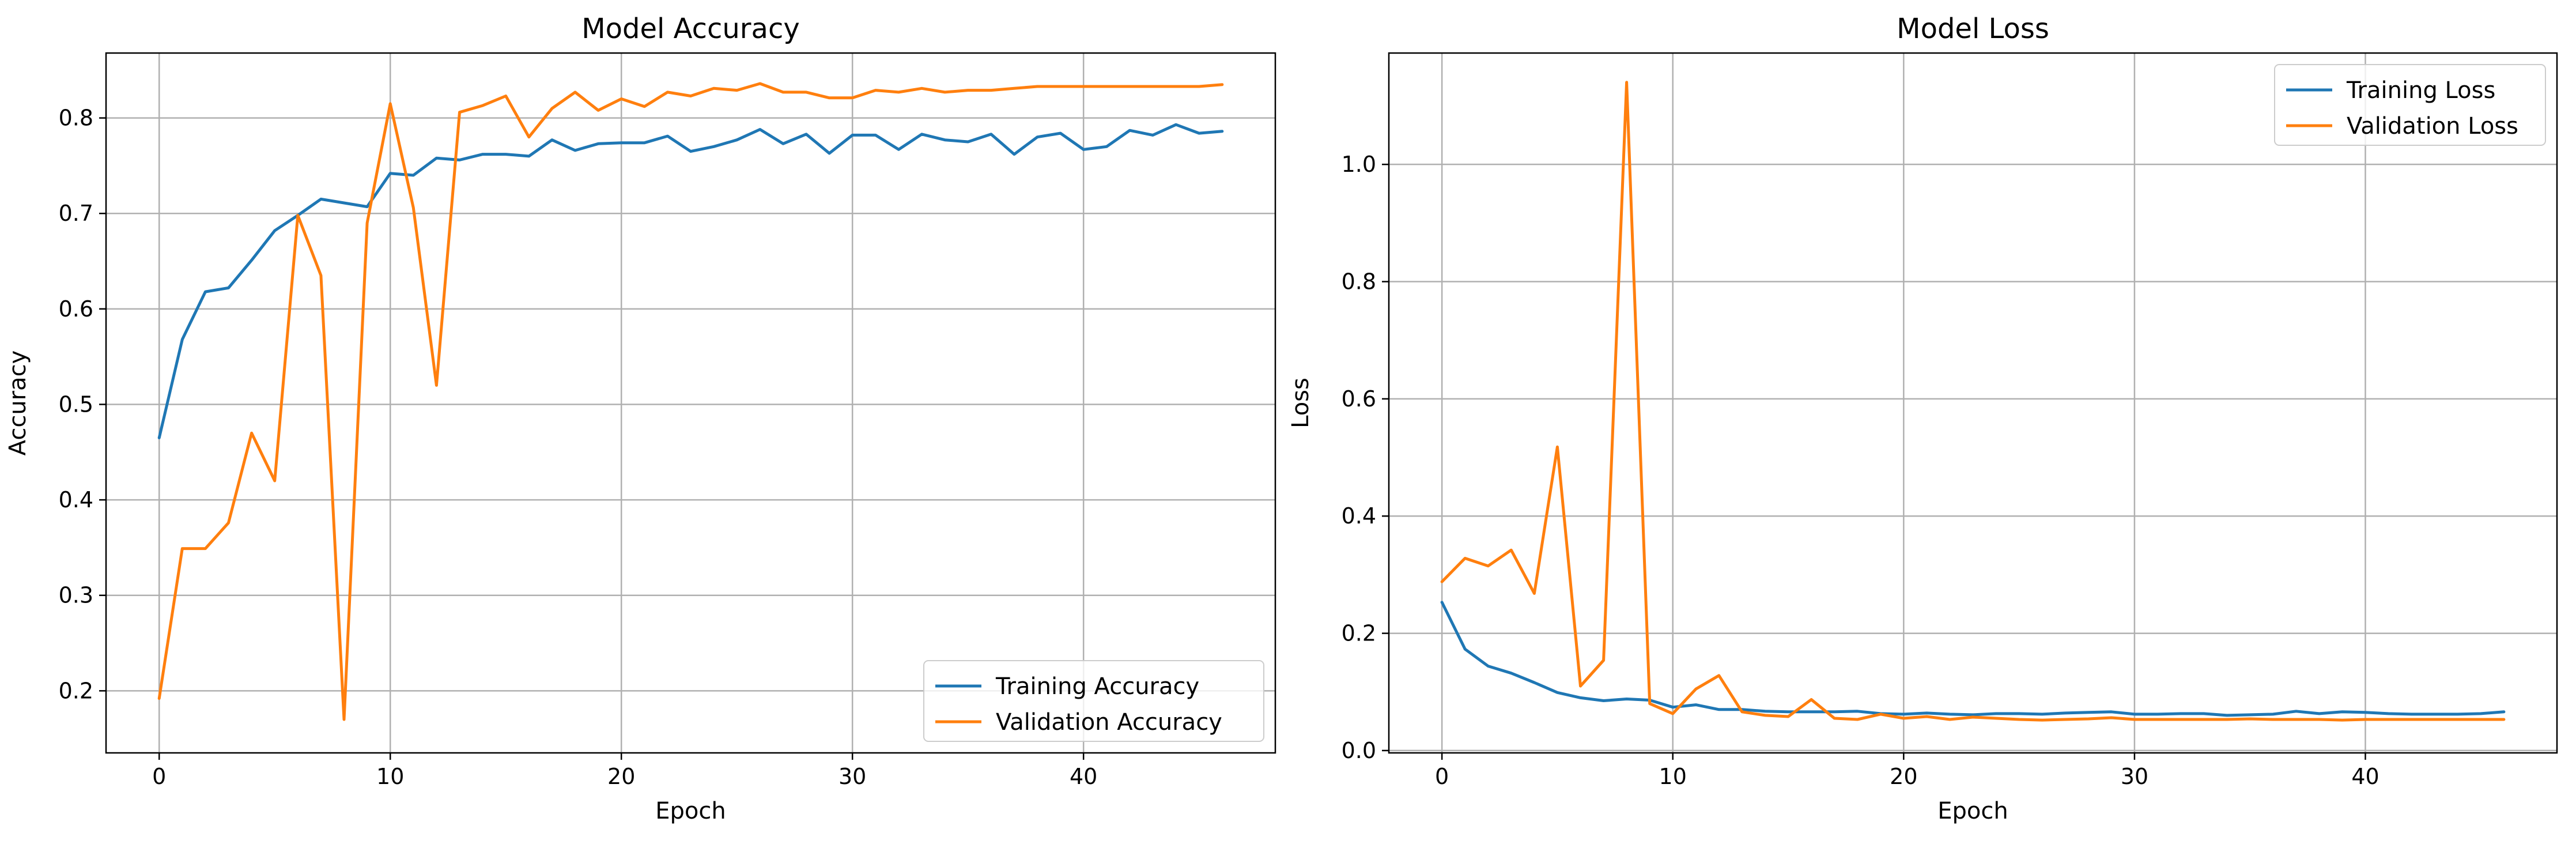  Describe the element at coordinates (2134, 777) in the screenshot. I see `loss-x-tick-label: 30` at that location.